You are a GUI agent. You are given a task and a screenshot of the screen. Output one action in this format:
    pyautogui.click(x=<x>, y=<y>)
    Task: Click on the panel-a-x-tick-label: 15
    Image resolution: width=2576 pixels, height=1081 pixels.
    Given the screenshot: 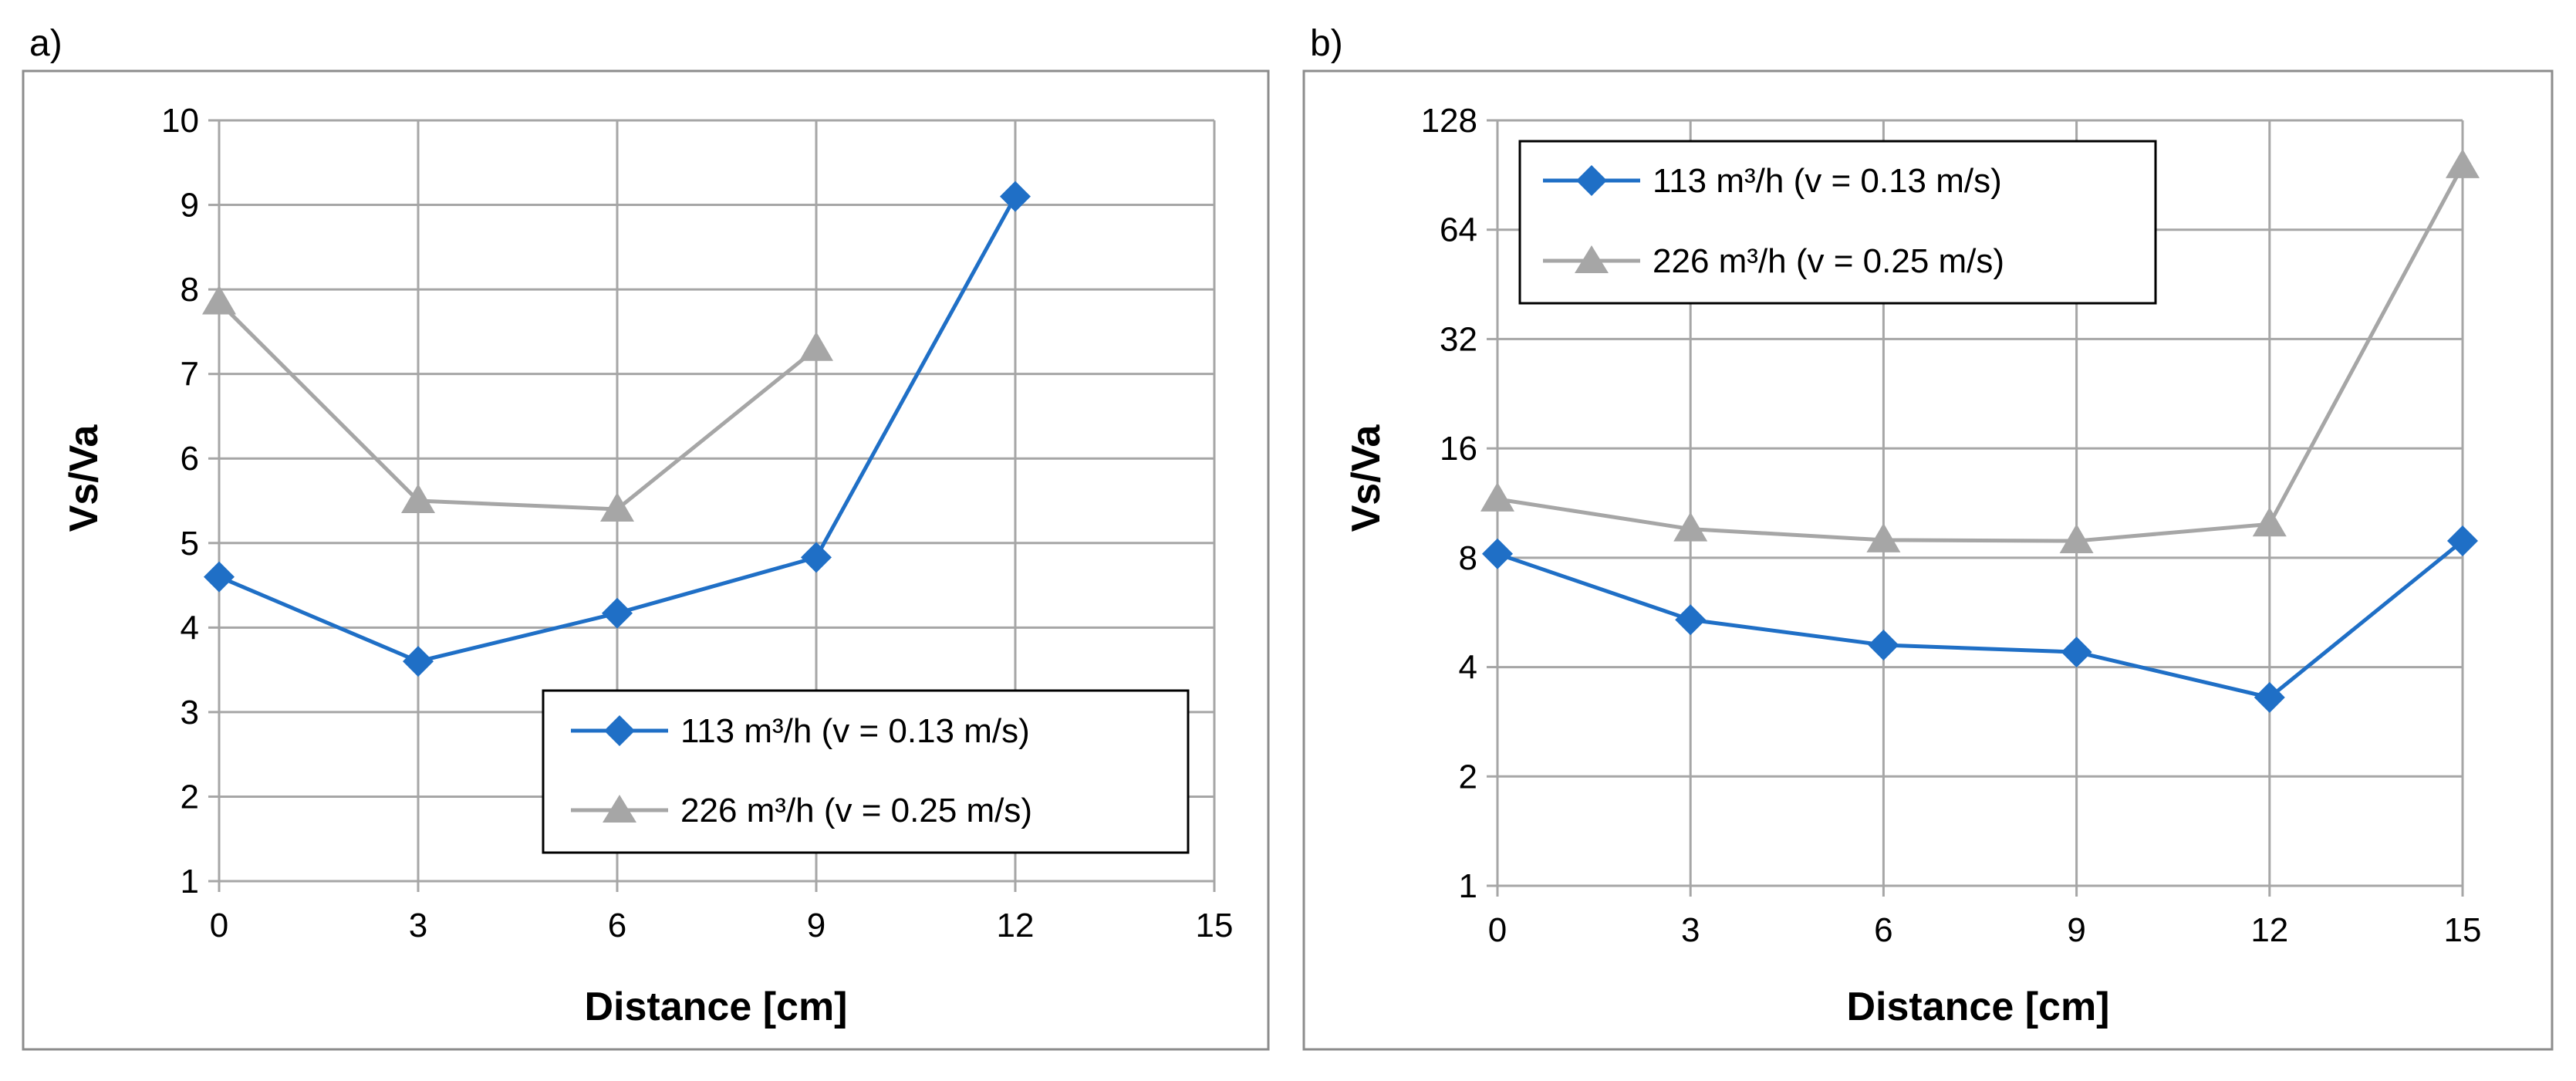 What is the action you would take?
    pyautogui.click(x=1215, y=925)
    